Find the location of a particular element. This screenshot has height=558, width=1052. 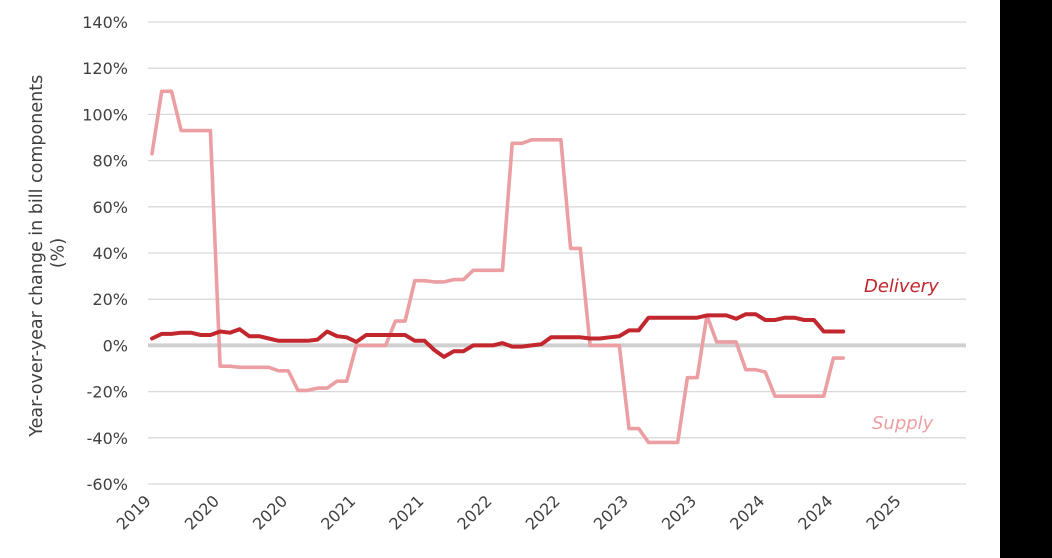

y-axis-label-line-1: Year-over-year change in bill components is located at coordinates (37, 256).